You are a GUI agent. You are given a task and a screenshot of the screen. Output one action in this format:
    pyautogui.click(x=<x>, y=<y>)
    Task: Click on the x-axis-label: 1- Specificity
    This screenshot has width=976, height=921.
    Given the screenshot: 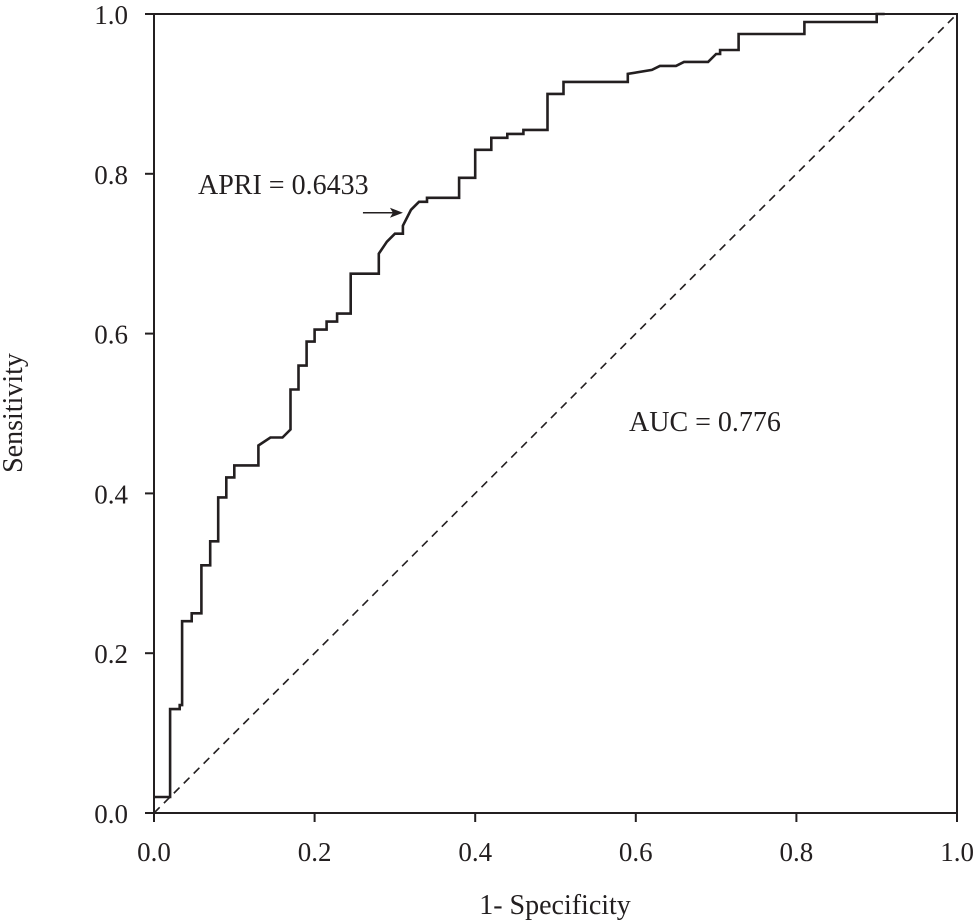 What is the action you would take?
    pyautogui.click(x=555, y=905)
    